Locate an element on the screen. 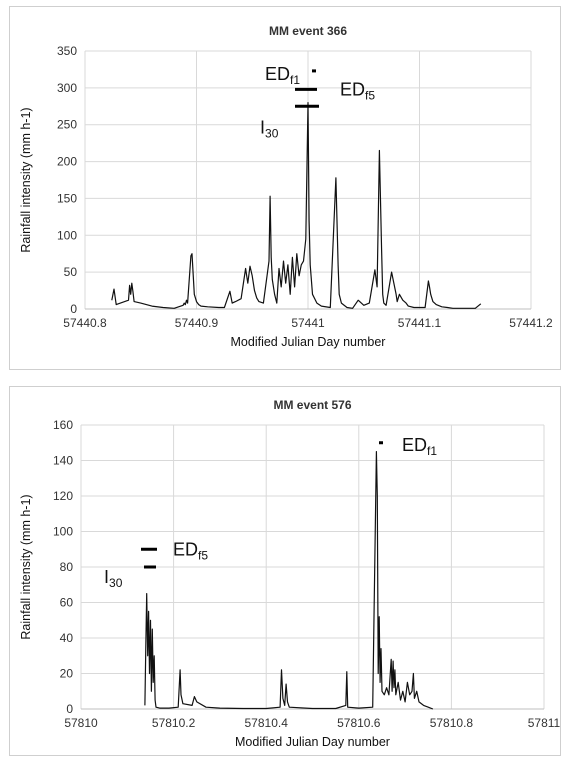 This screenshot has height=761, width=566. x-tick-label: 57441.2 is located at coordinates (531, 323).